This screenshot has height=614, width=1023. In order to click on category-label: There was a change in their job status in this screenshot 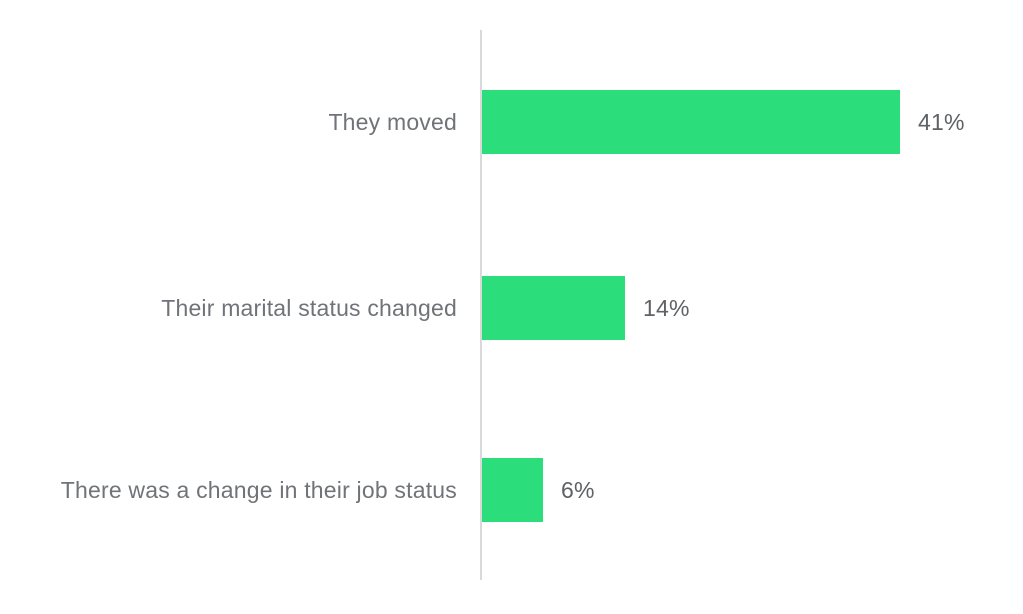, I will do `click(258, 489)`.